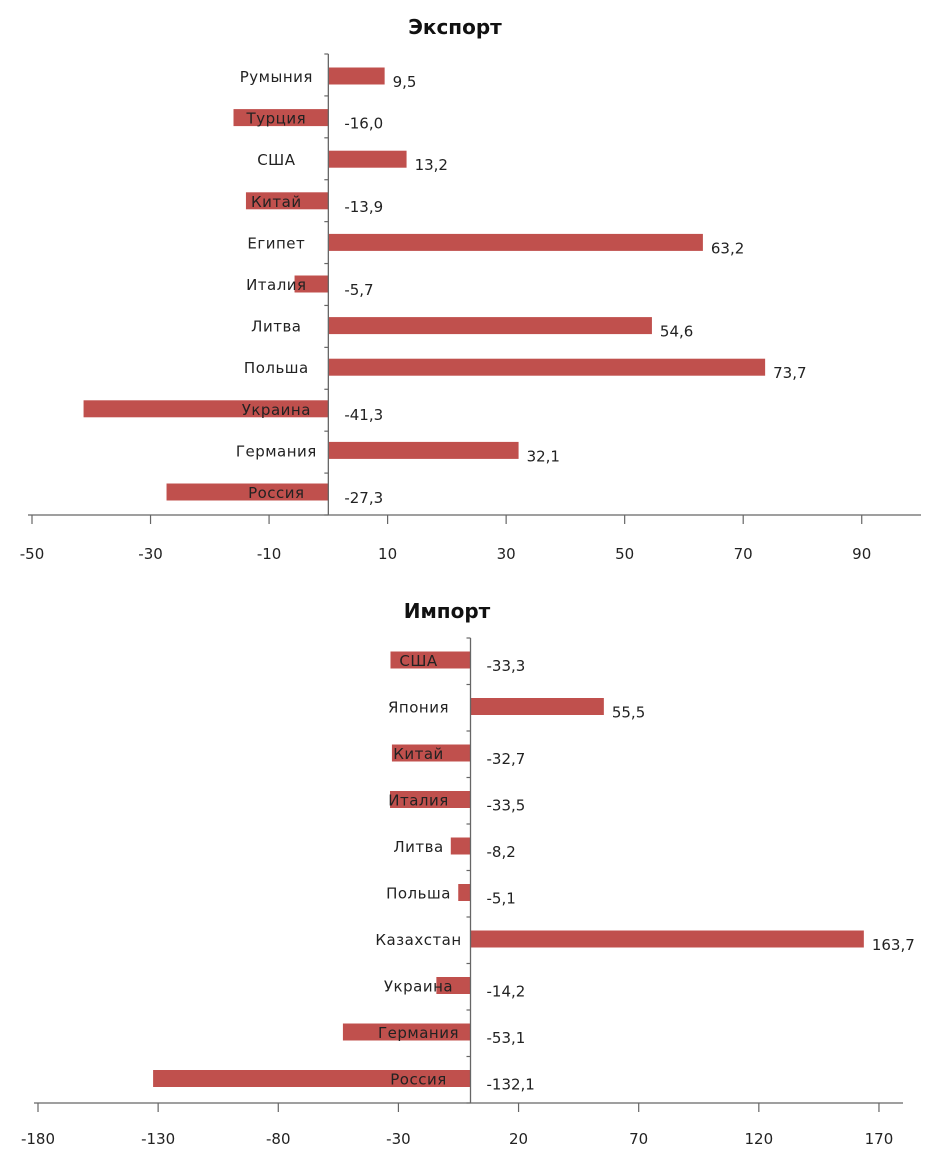 This screenshot has width=927, height=1149. I want to click on export-category-label: Россия, so click(276, 493).